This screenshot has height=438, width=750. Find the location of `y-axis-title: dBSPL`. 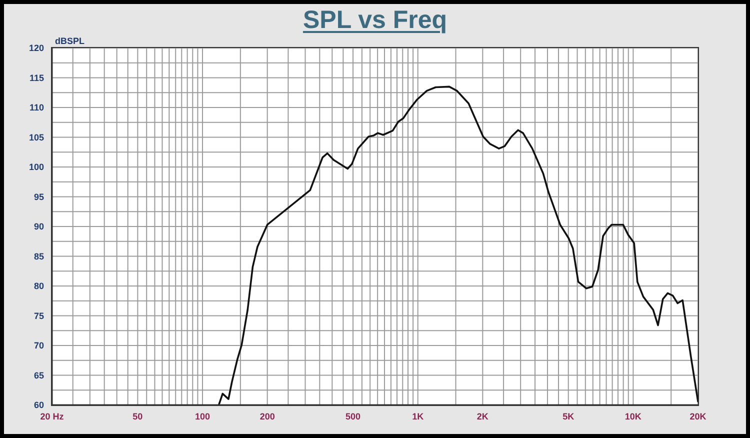

y-axis-title: dBSPL is located at coordinates (70, 41).